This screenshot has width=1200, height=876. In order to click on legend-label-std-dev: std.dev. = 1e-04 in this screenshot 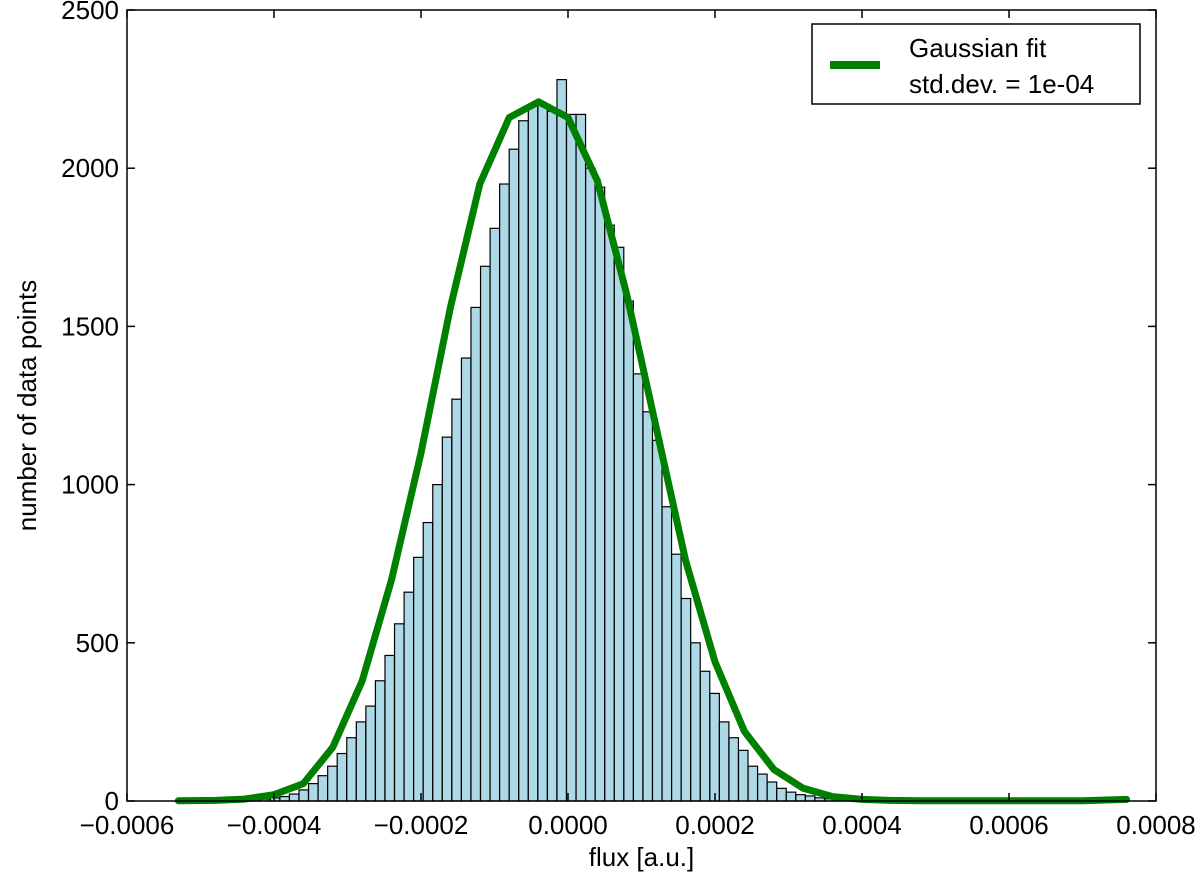, I will do `click(1001, 84)`.